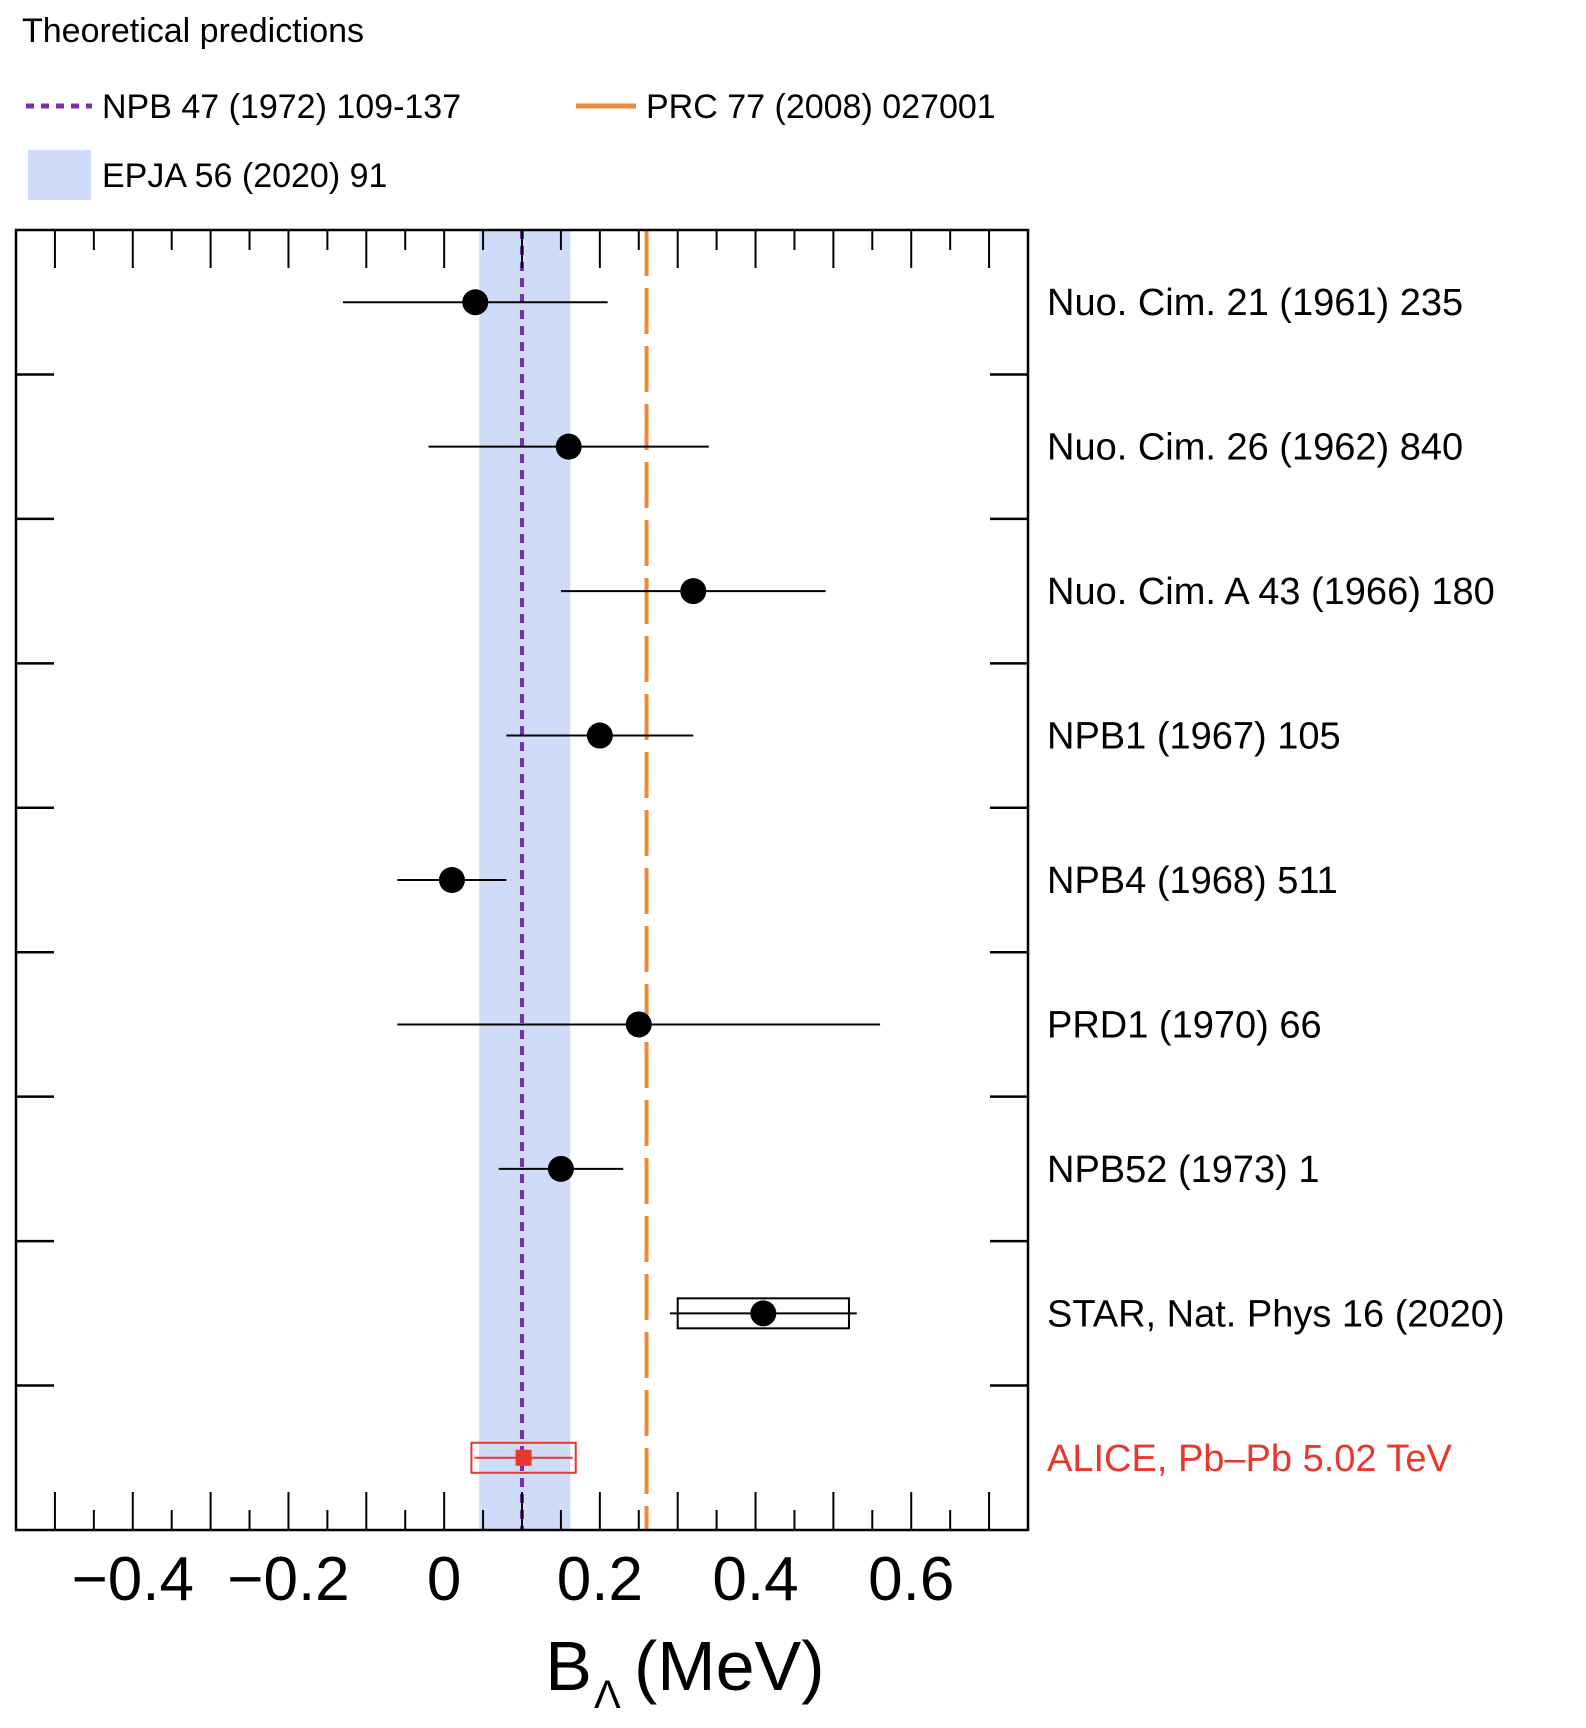  Describe the element at coordinates (911, 1579) in the screenshot. I see `x-tick-label: 0.6` at that location.